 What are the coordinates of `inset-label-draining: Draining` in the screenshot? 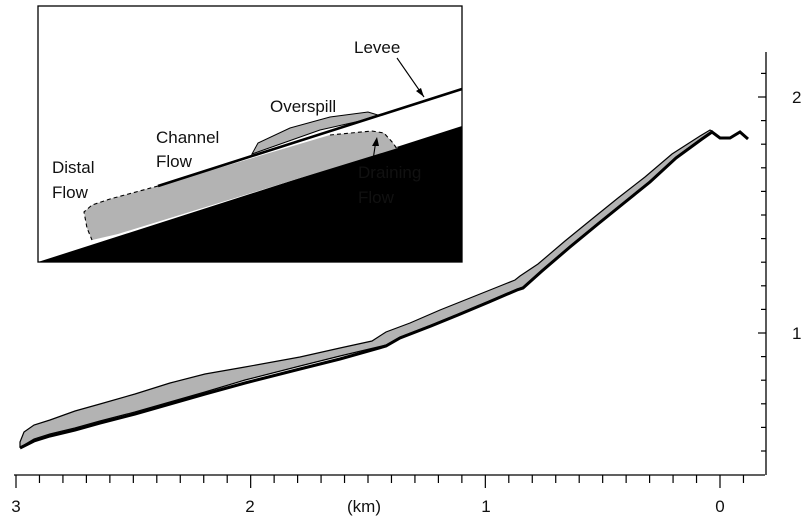 It's located at (389, 172).